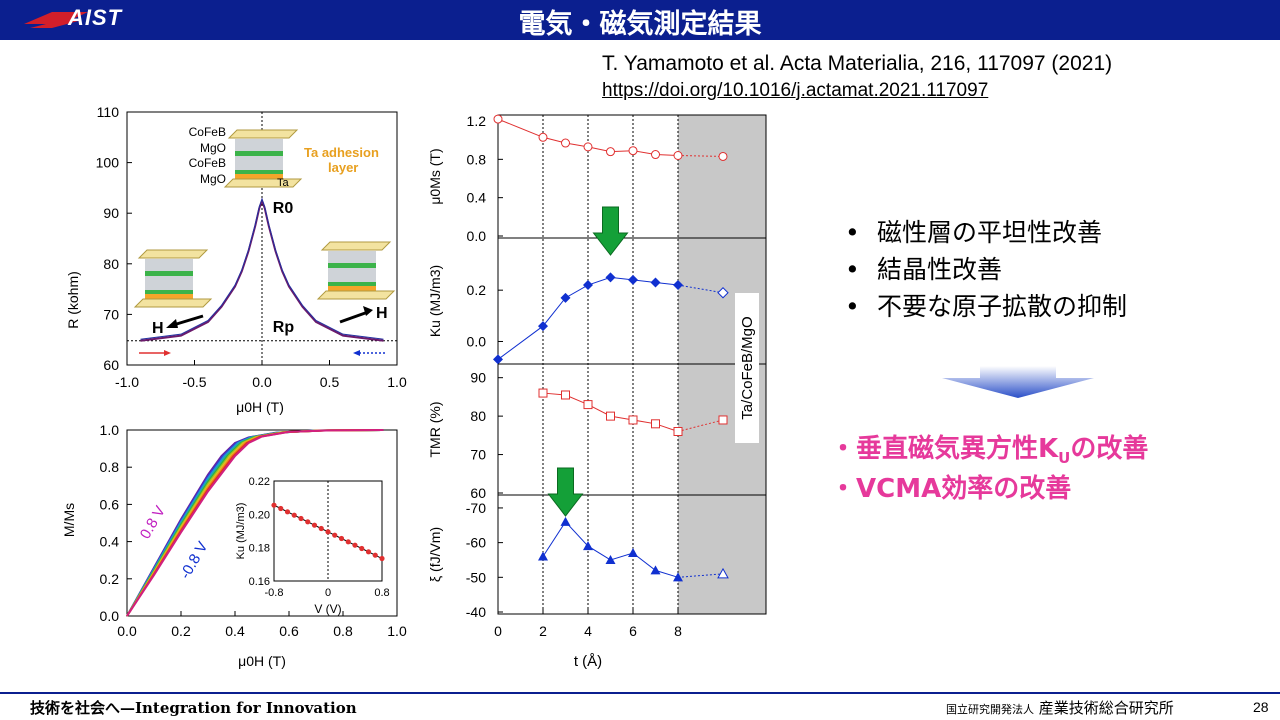 Image resolution: width=1280 pixels, height=720 pixels. I want to click on voltage-label-neg: -0.8 V, so click(194, 560).